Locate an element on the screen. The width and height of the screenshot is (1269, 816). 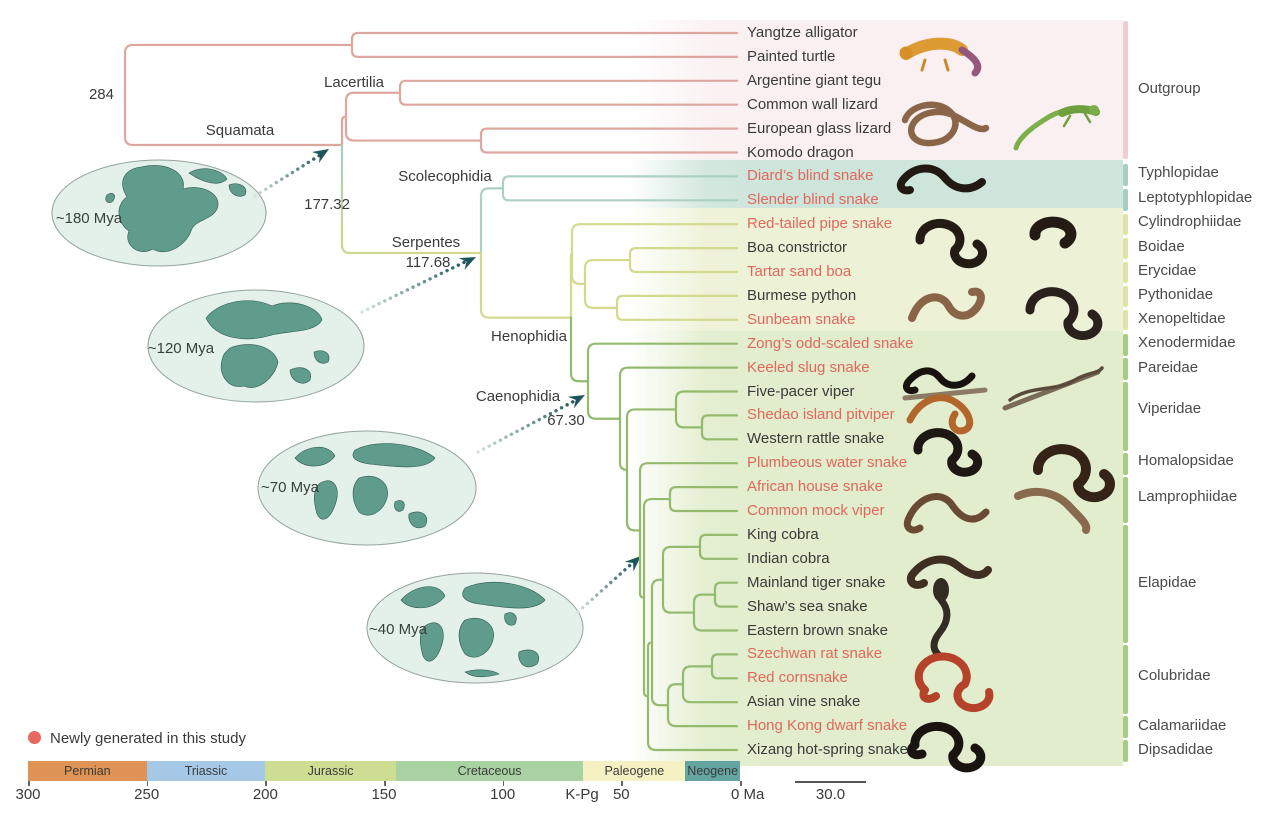
caenophidia-label: Caenophidia is located at coordinates (518, 396).